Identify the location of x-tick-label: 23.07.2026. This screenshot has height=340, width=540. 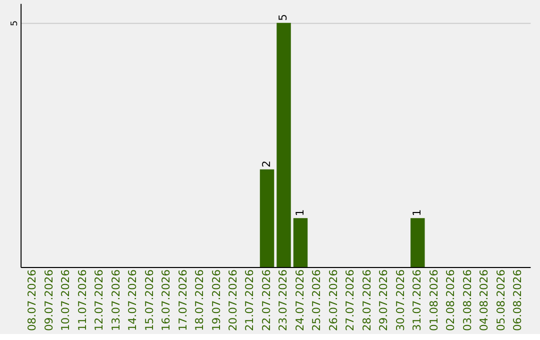
(283, 300).